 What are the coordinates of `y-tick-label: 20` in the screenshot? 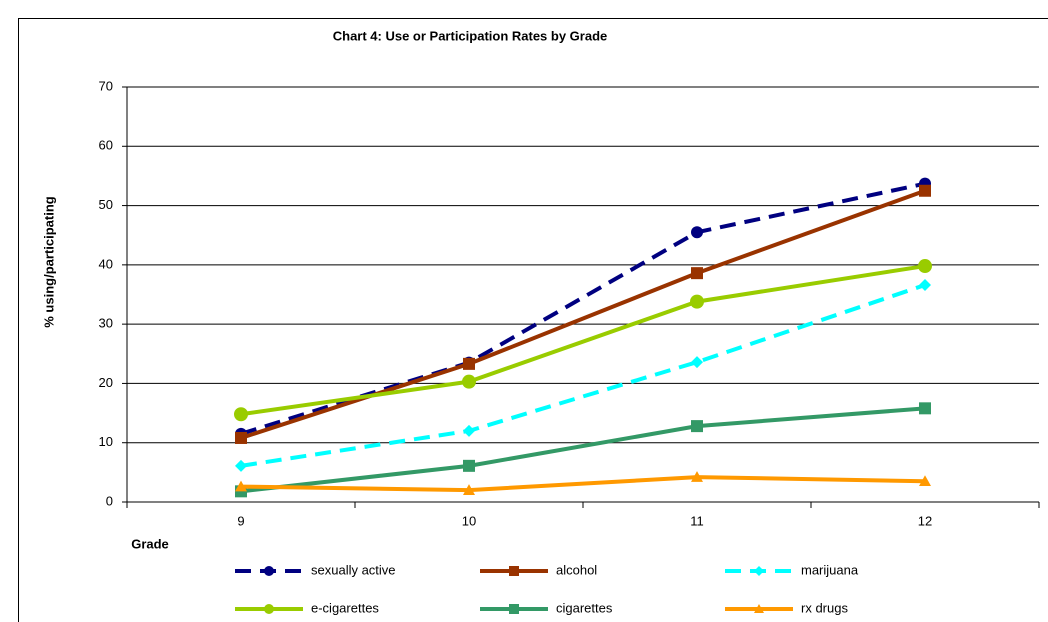 It's located at (106, 382).